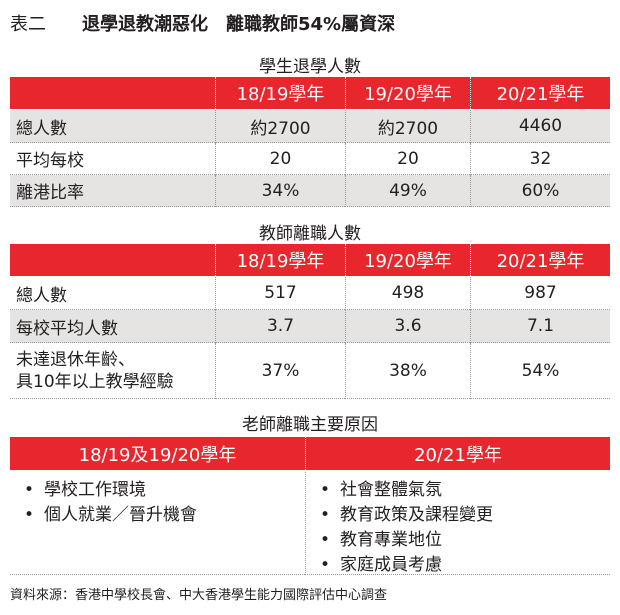 Image resolution: width=620 pixels, height=615 pixels. I want to click on table-cell: 60%, so click(540, 191).